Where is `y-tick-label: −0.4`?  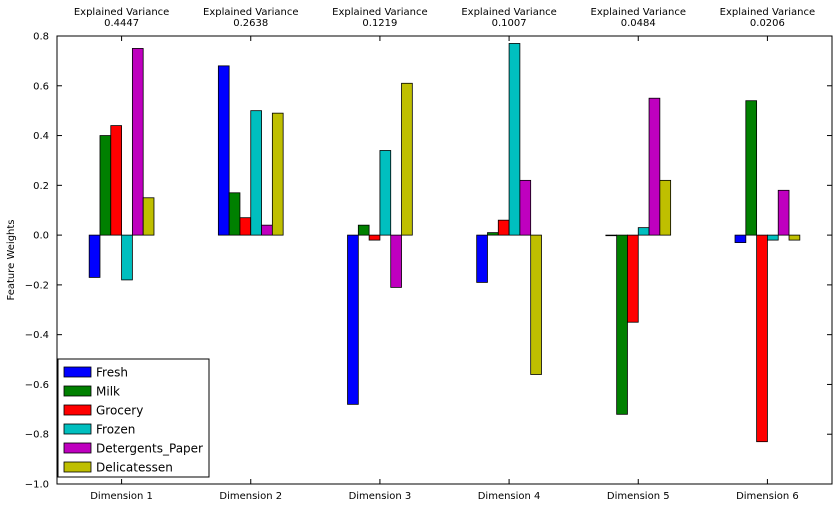
y-tick-label: −0.4 is located at coordinates (37, 335).